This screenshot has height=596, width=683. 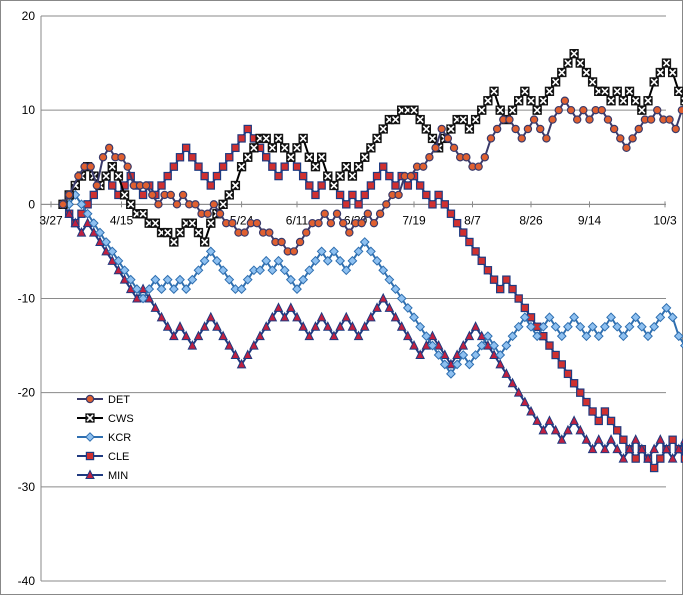 I want to click on x-tick-label: 4/15, so click(x=122, y=220).